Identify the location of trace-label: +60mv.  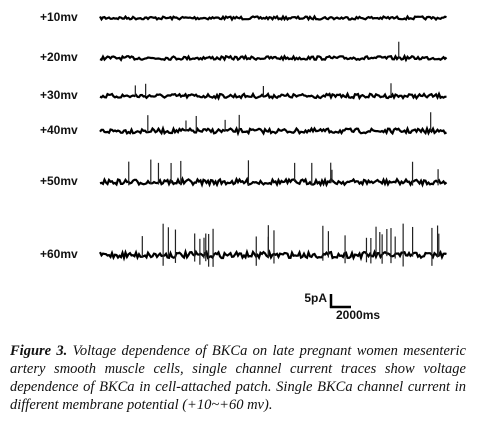
(59, 254).